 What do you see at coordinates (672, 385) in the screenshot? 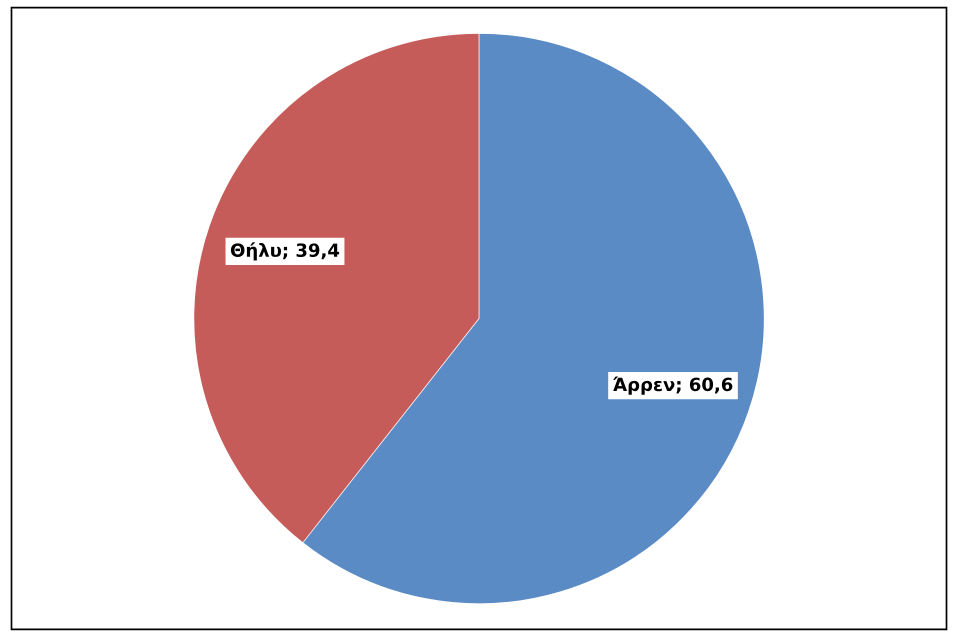
I see `slice-label: Άρρεν; 60,6` at bounding box center [672, 385].